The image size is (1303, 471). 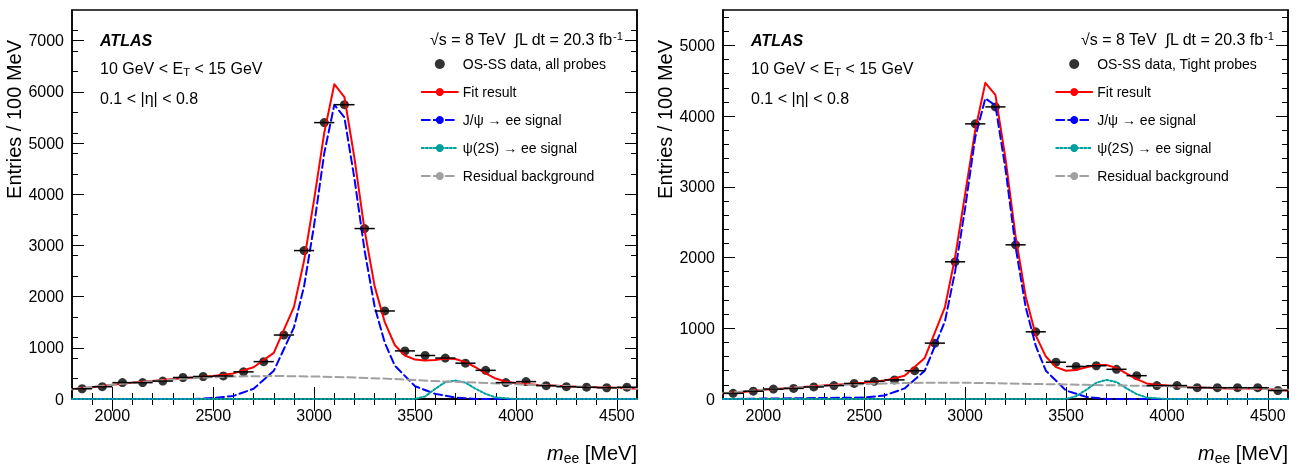 What do you see at coordinates (46, 41) in the screenshot?
I see `y-tick-label: 7000` at bounding box center [46, 41].